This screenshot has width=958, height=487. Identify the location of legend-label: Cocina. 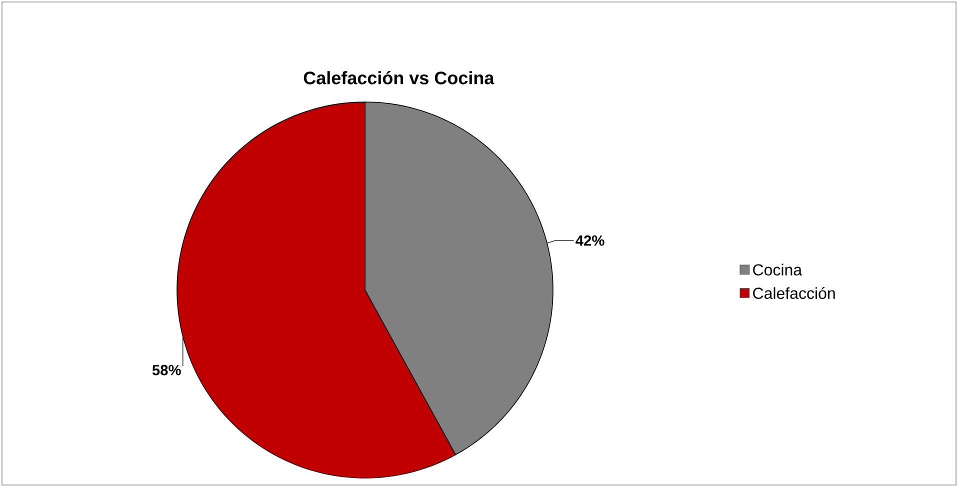
(777, 270).